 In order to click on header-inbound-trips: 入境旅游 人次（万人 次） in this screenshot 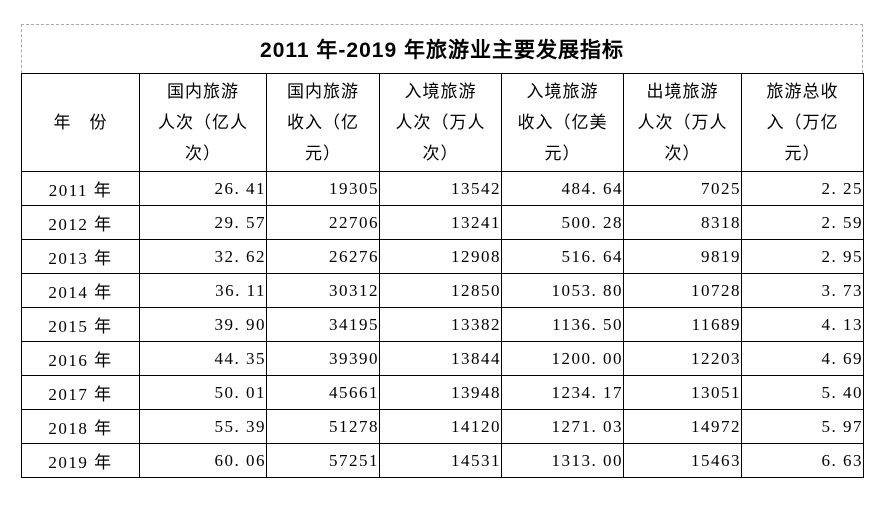, I will do `click(440, 122)`.